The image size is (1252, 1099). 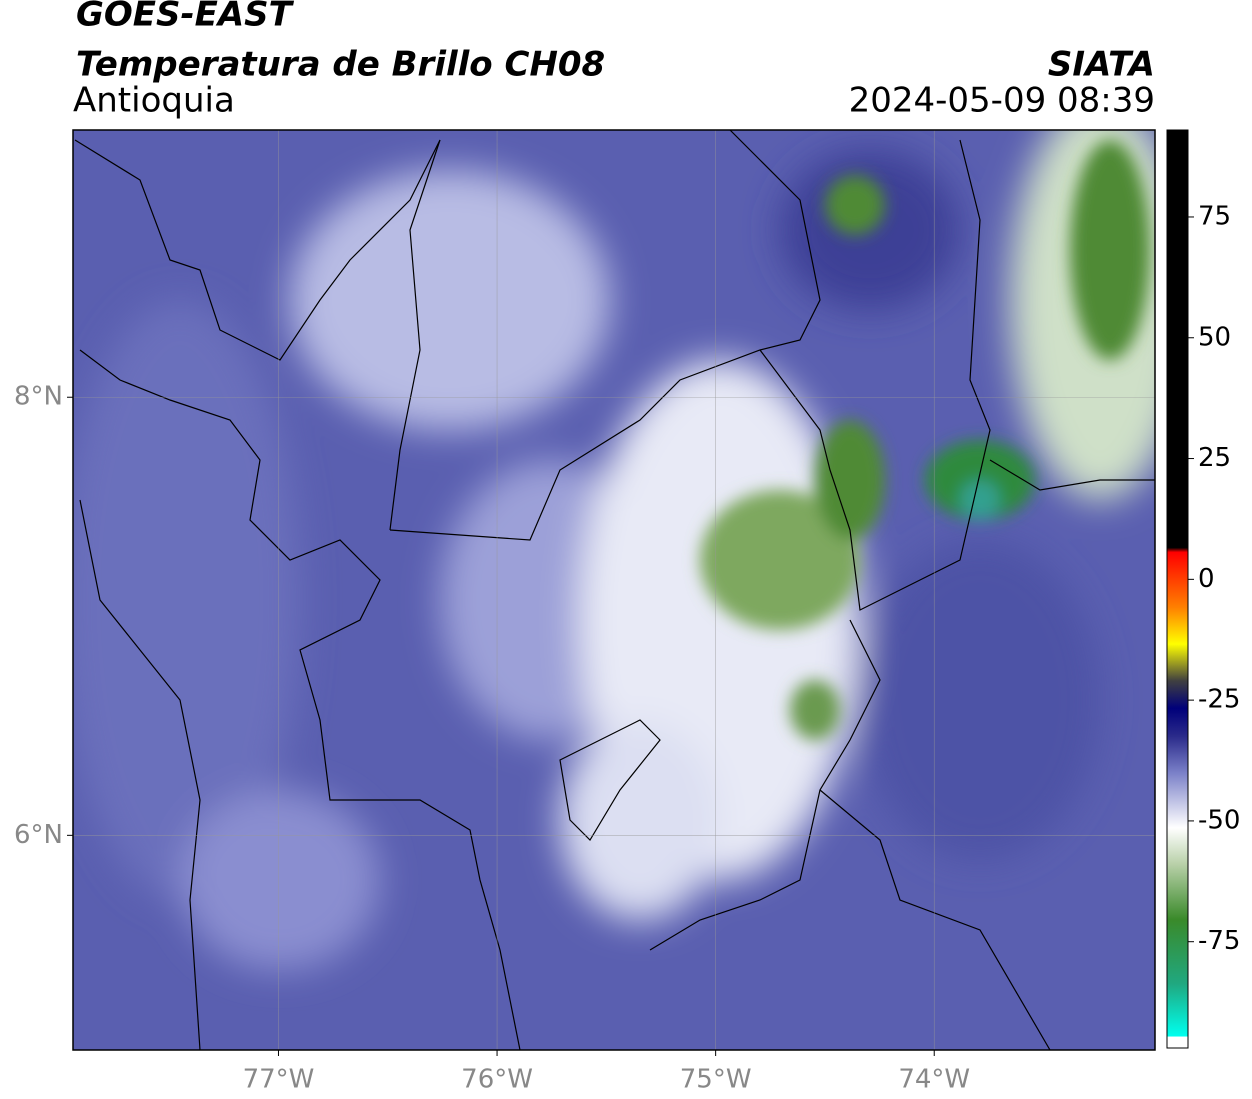 What do you see at coordinates (185, 17) in the screenshot?
I see `title: GOES-EAST` at bounding box center [185, 17].